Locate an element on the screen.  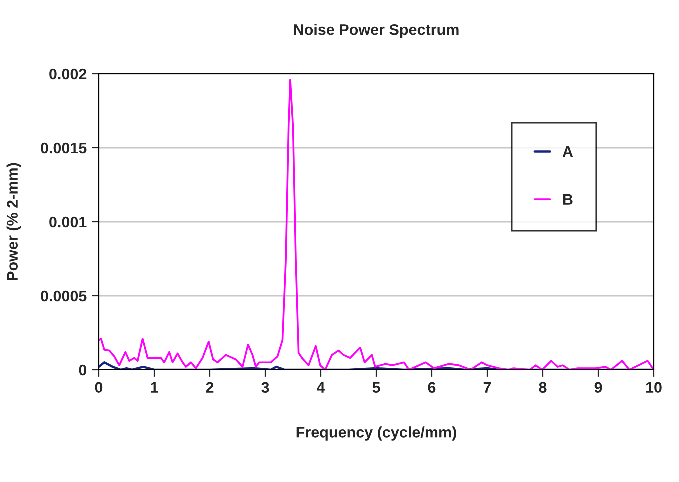
x-tick-label: 1 is located at coordinates (154, 387).